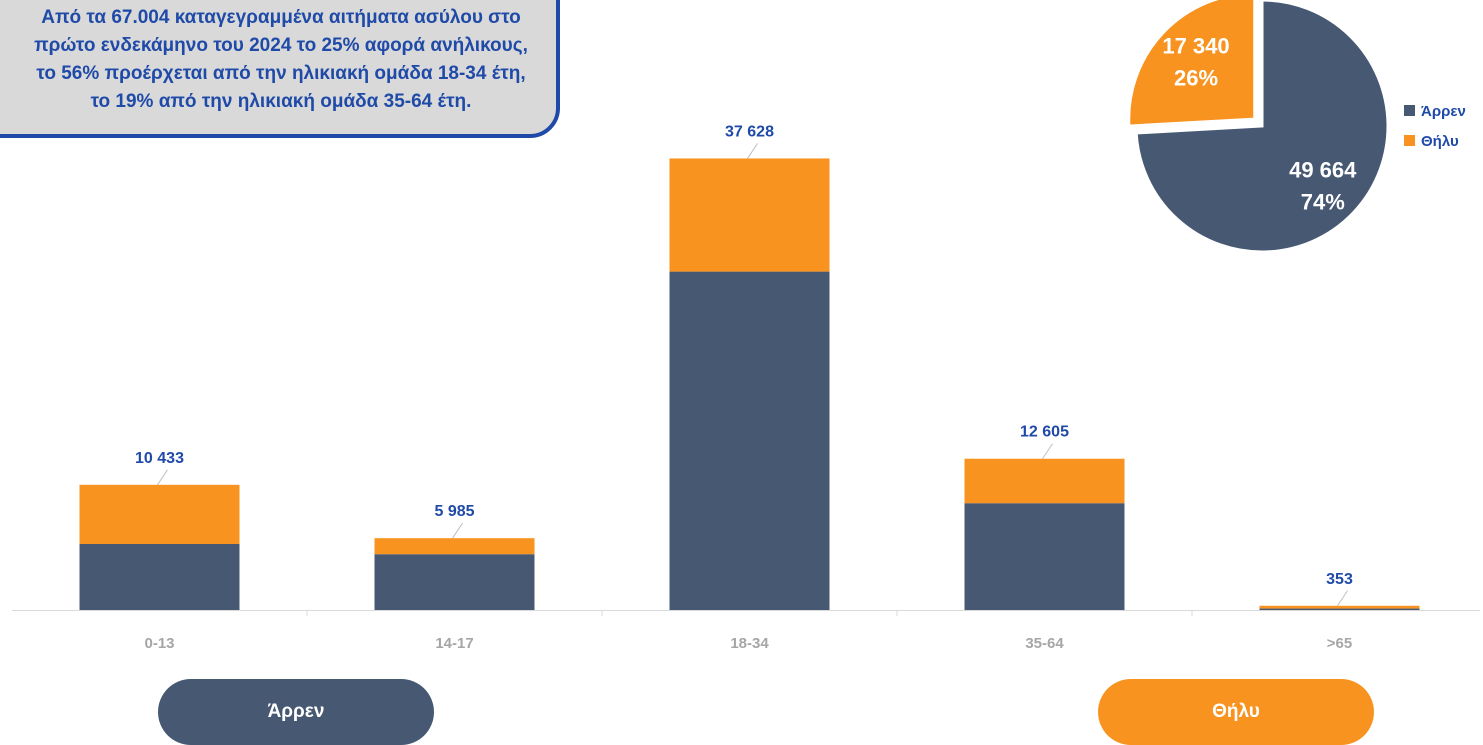 This screenshot has width=1483, height=745. What do you see at coordinates (159, 643) in the screenshot?
I see `x-tick-label: 0-13` at bounding box center [159, 643].